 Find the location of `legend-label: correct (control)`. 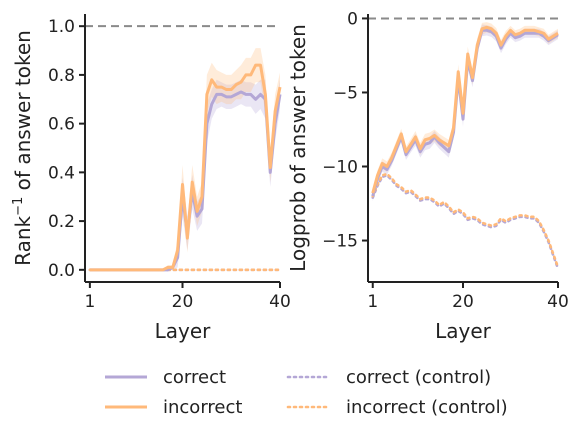

legend-label: correct (control) is located at coordinates (418, 377).